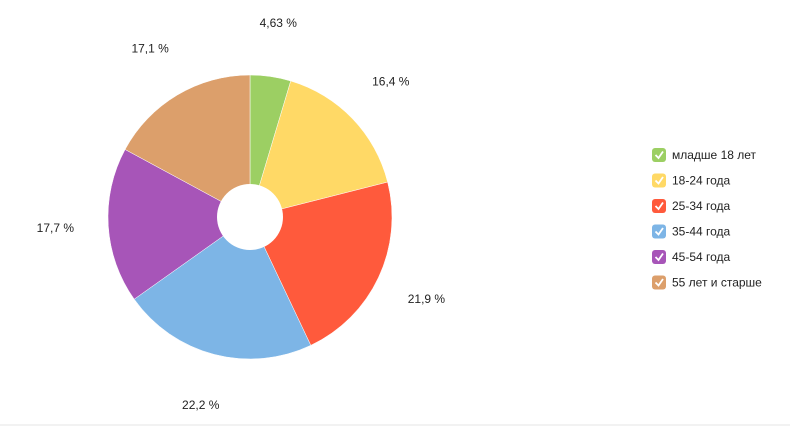  Describe the element at coordinates (701, 257) in the screenshot. I see `legend-label: 45-54 года` at that location.